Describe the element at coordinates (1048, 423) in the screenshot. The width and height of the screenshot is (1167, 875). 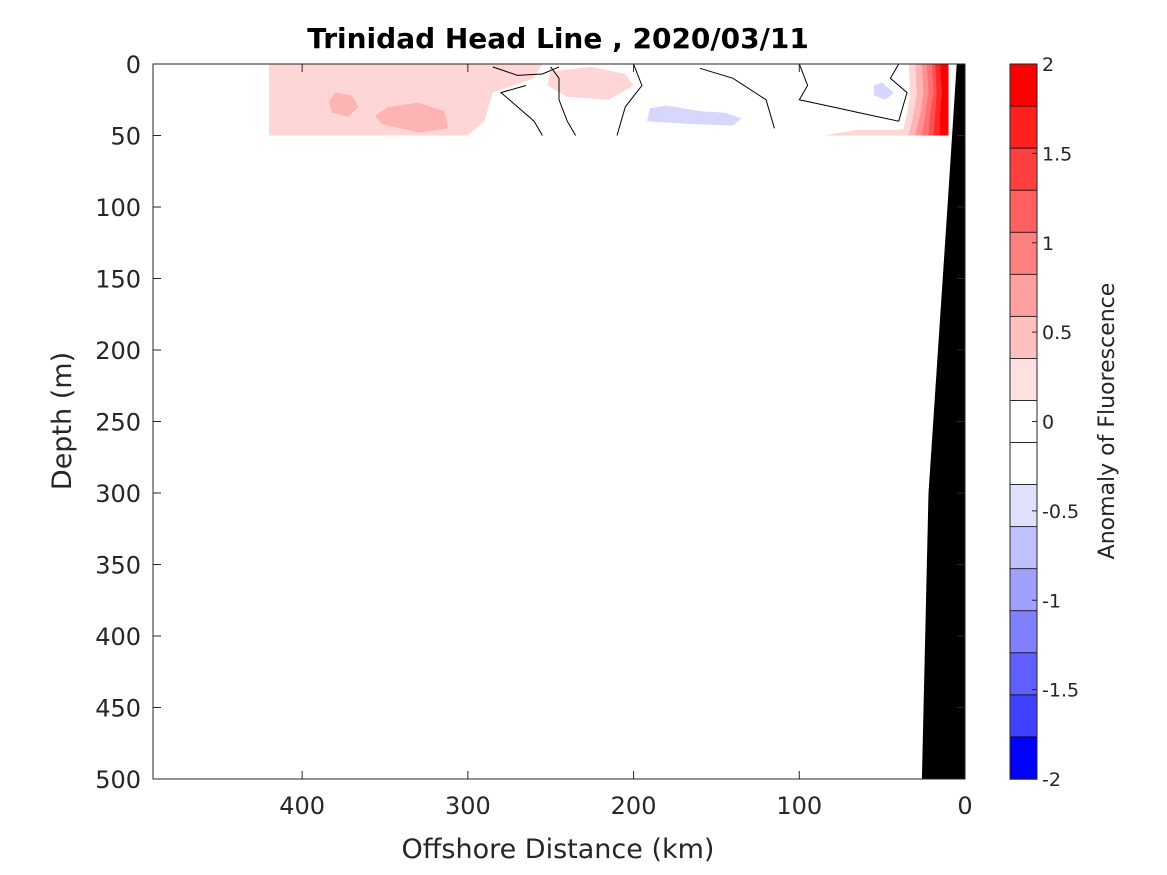
I see `colorbar-tick-label: 0` at that location.